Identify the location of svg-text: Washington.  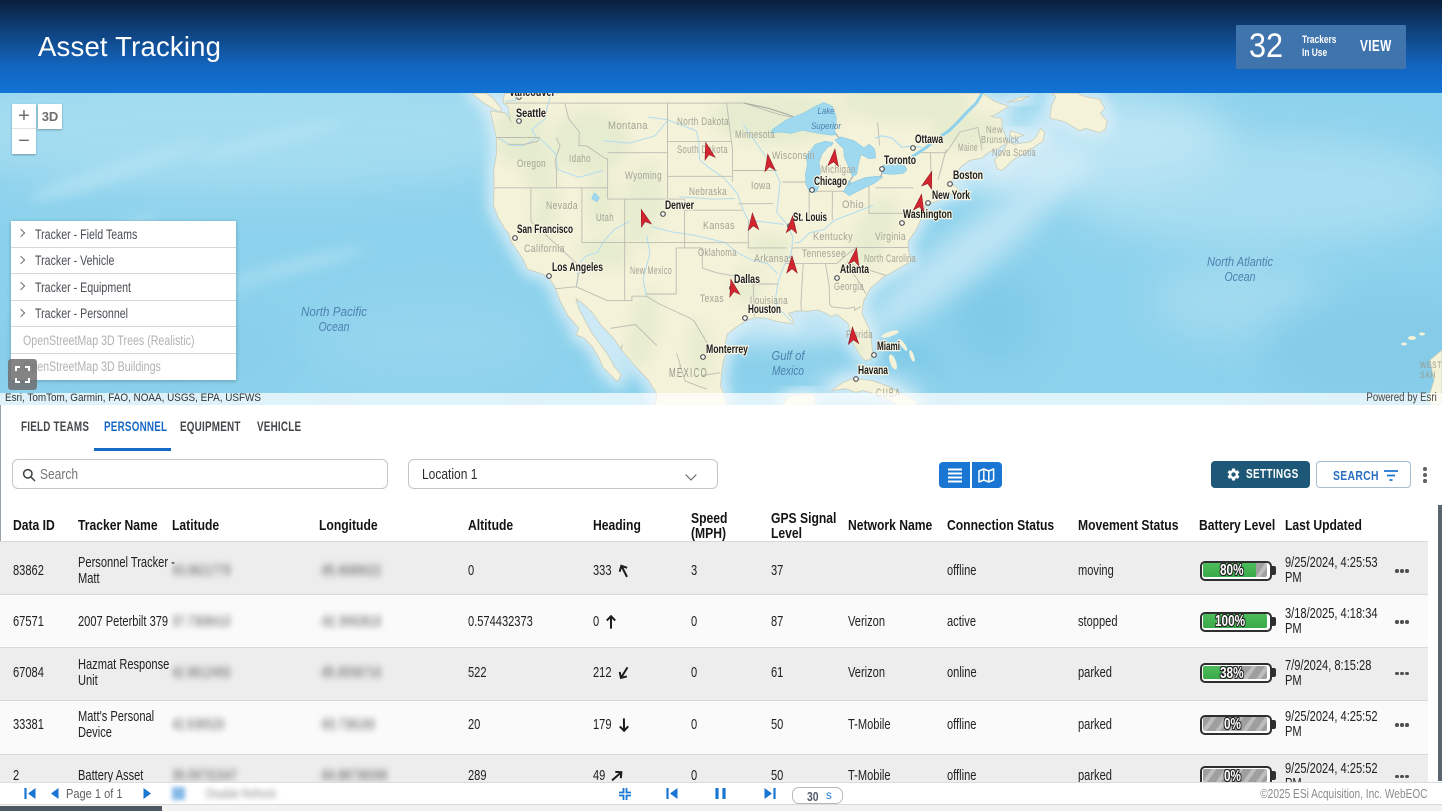
(927, 215).